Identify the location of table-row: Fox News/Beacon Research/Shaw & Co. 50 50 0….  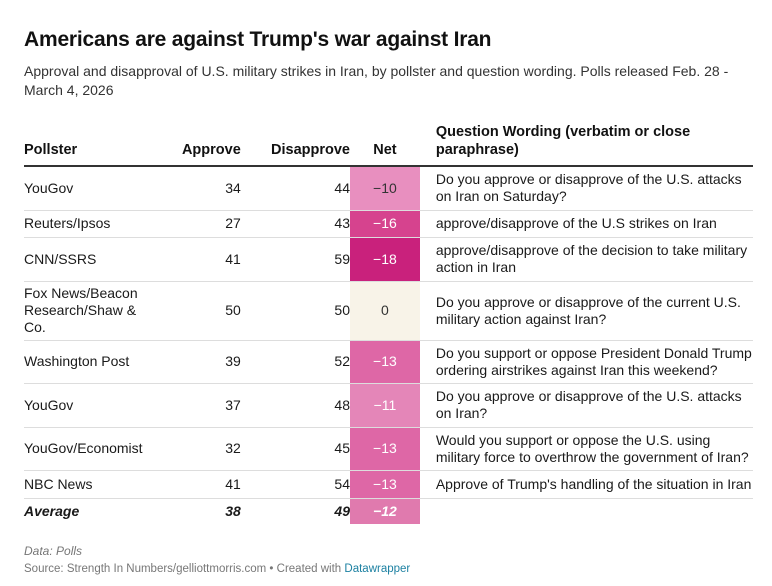
(388, 311).